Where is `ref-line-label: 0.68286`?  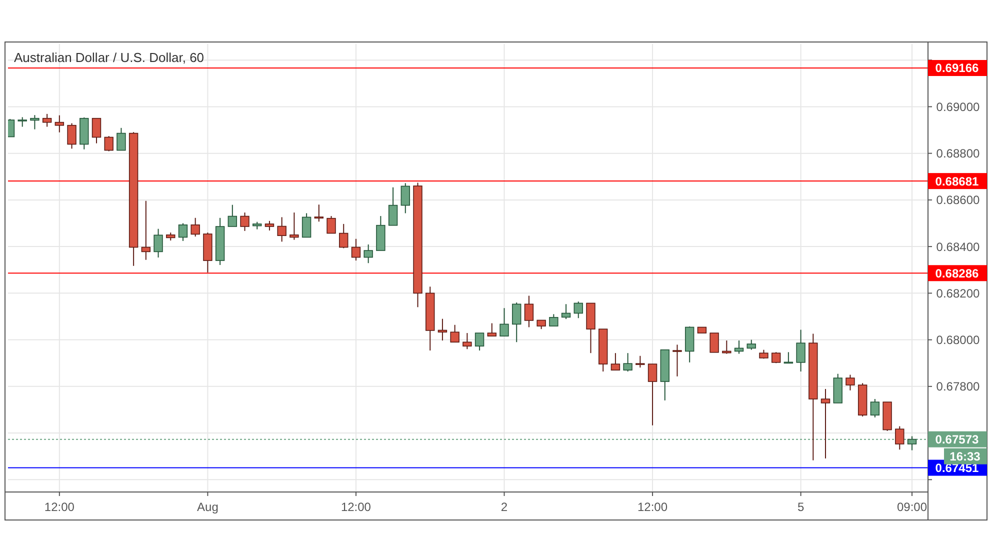
ref-line-label: 0.68286 is located at coordinates (957, 273).